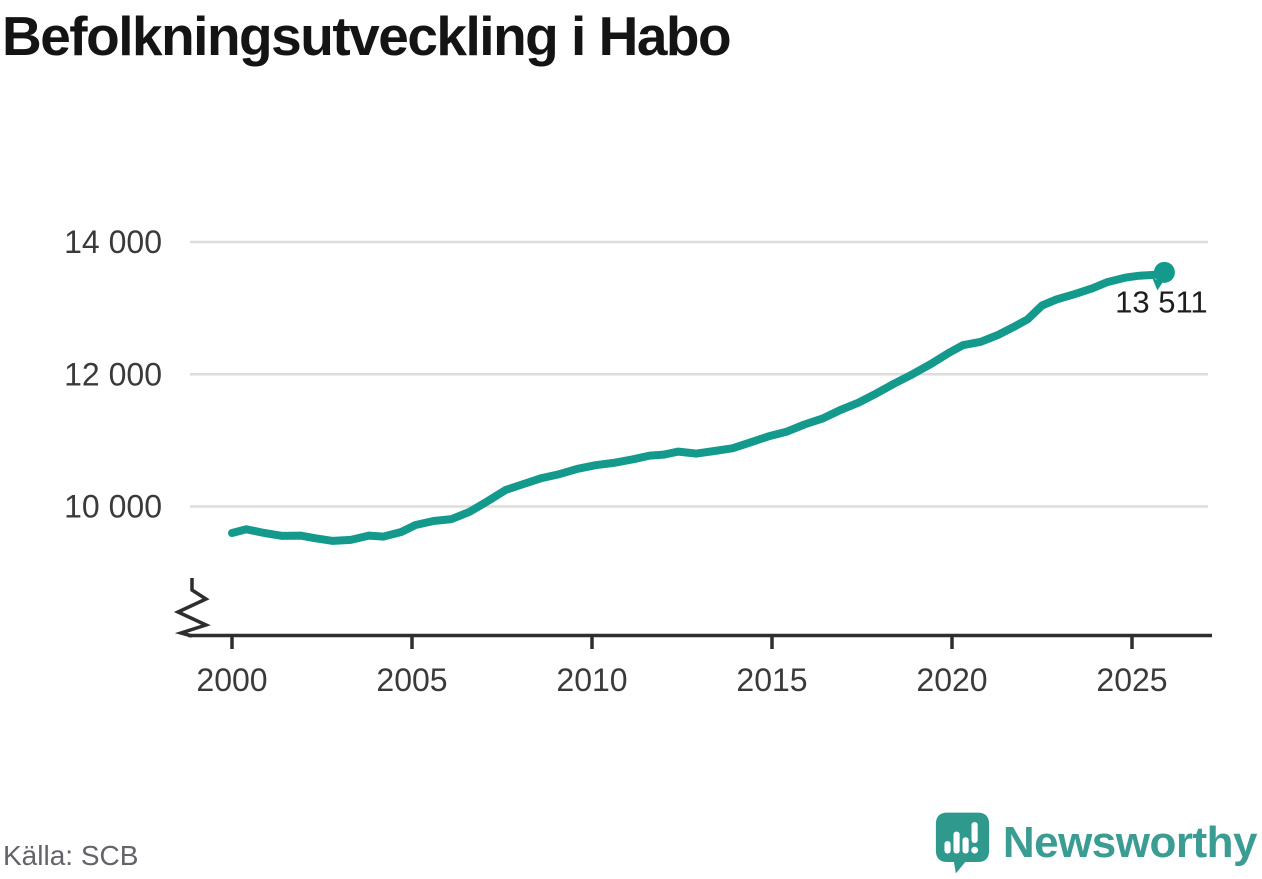 This screenshot has width=1262, height=879. Describe the element at coordinates (367, 36) in the screenshot. I see `page-title: Befolkningsutveckling i Habo` at that location.